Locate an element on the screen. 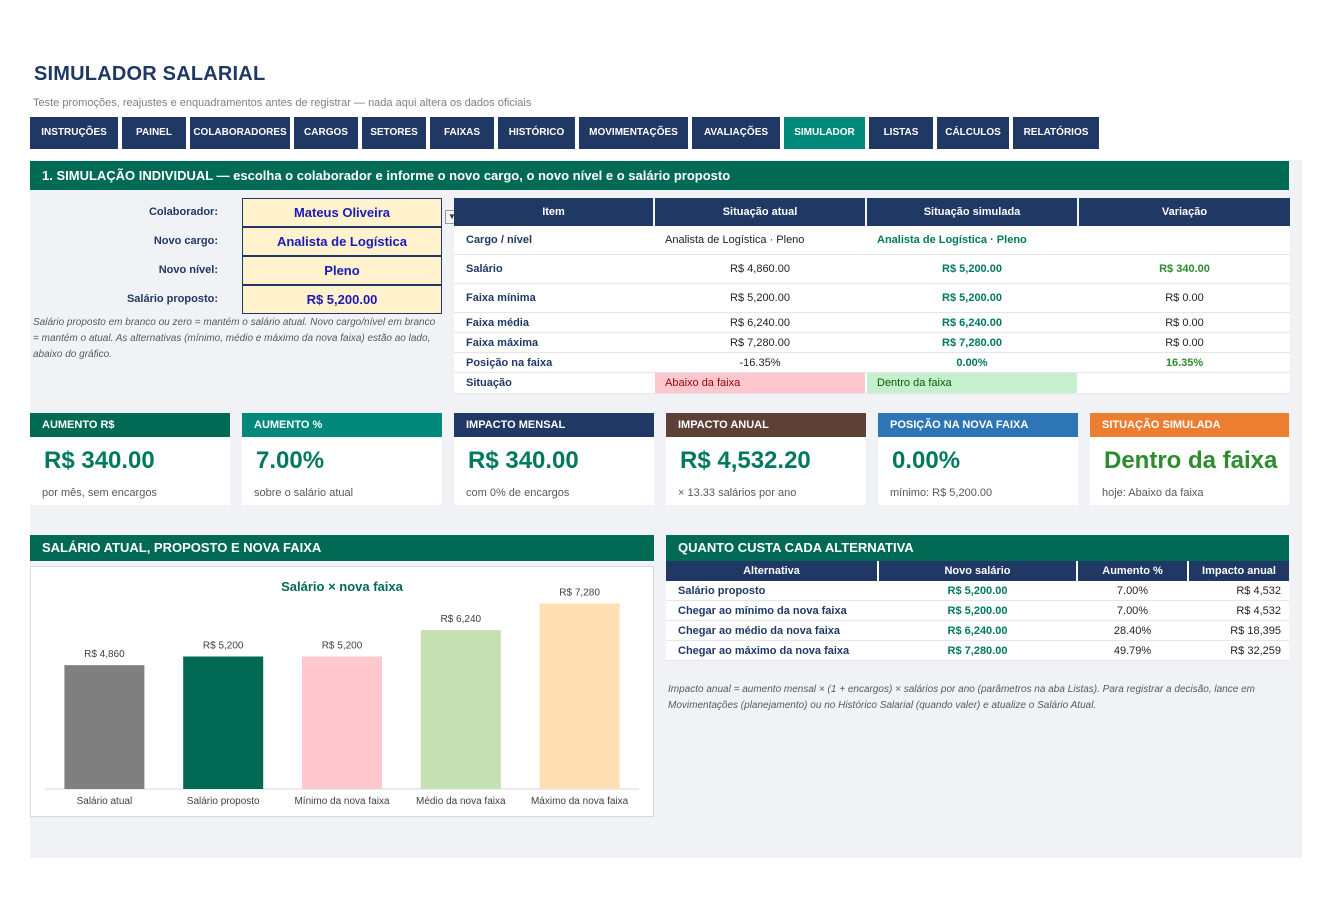 The image size is (1322, 909). th-variacao: Variação is located at coordinates (1184, 212).